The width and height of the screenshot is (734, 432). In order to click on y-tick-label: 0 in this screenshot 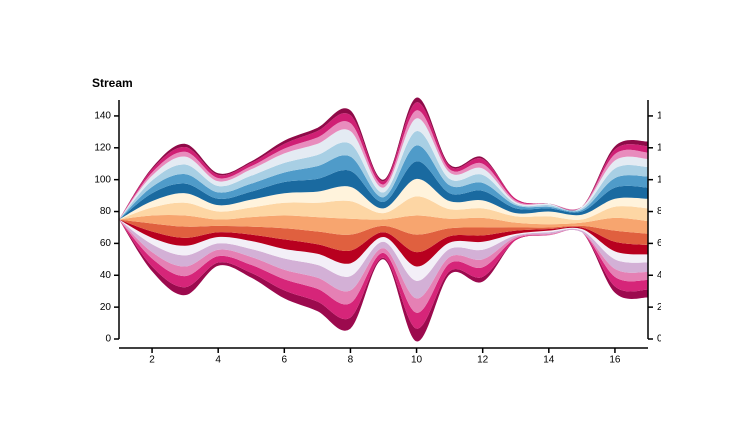, I will do `click(108, 339)`.